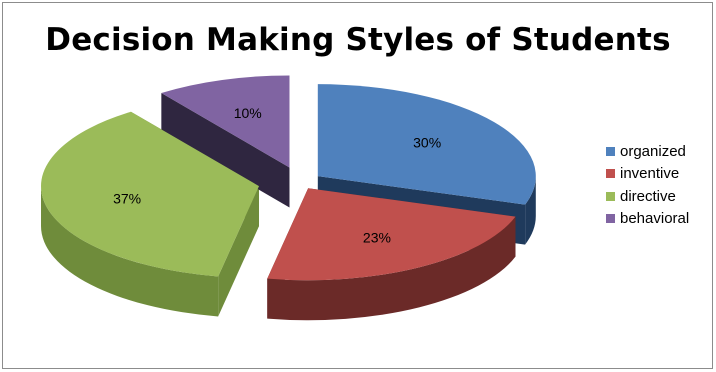  What do you see at coordinates (248, 113) in the screenshot?
I see `data-label-behavioral: 10%` at bounding box center [248, 113].